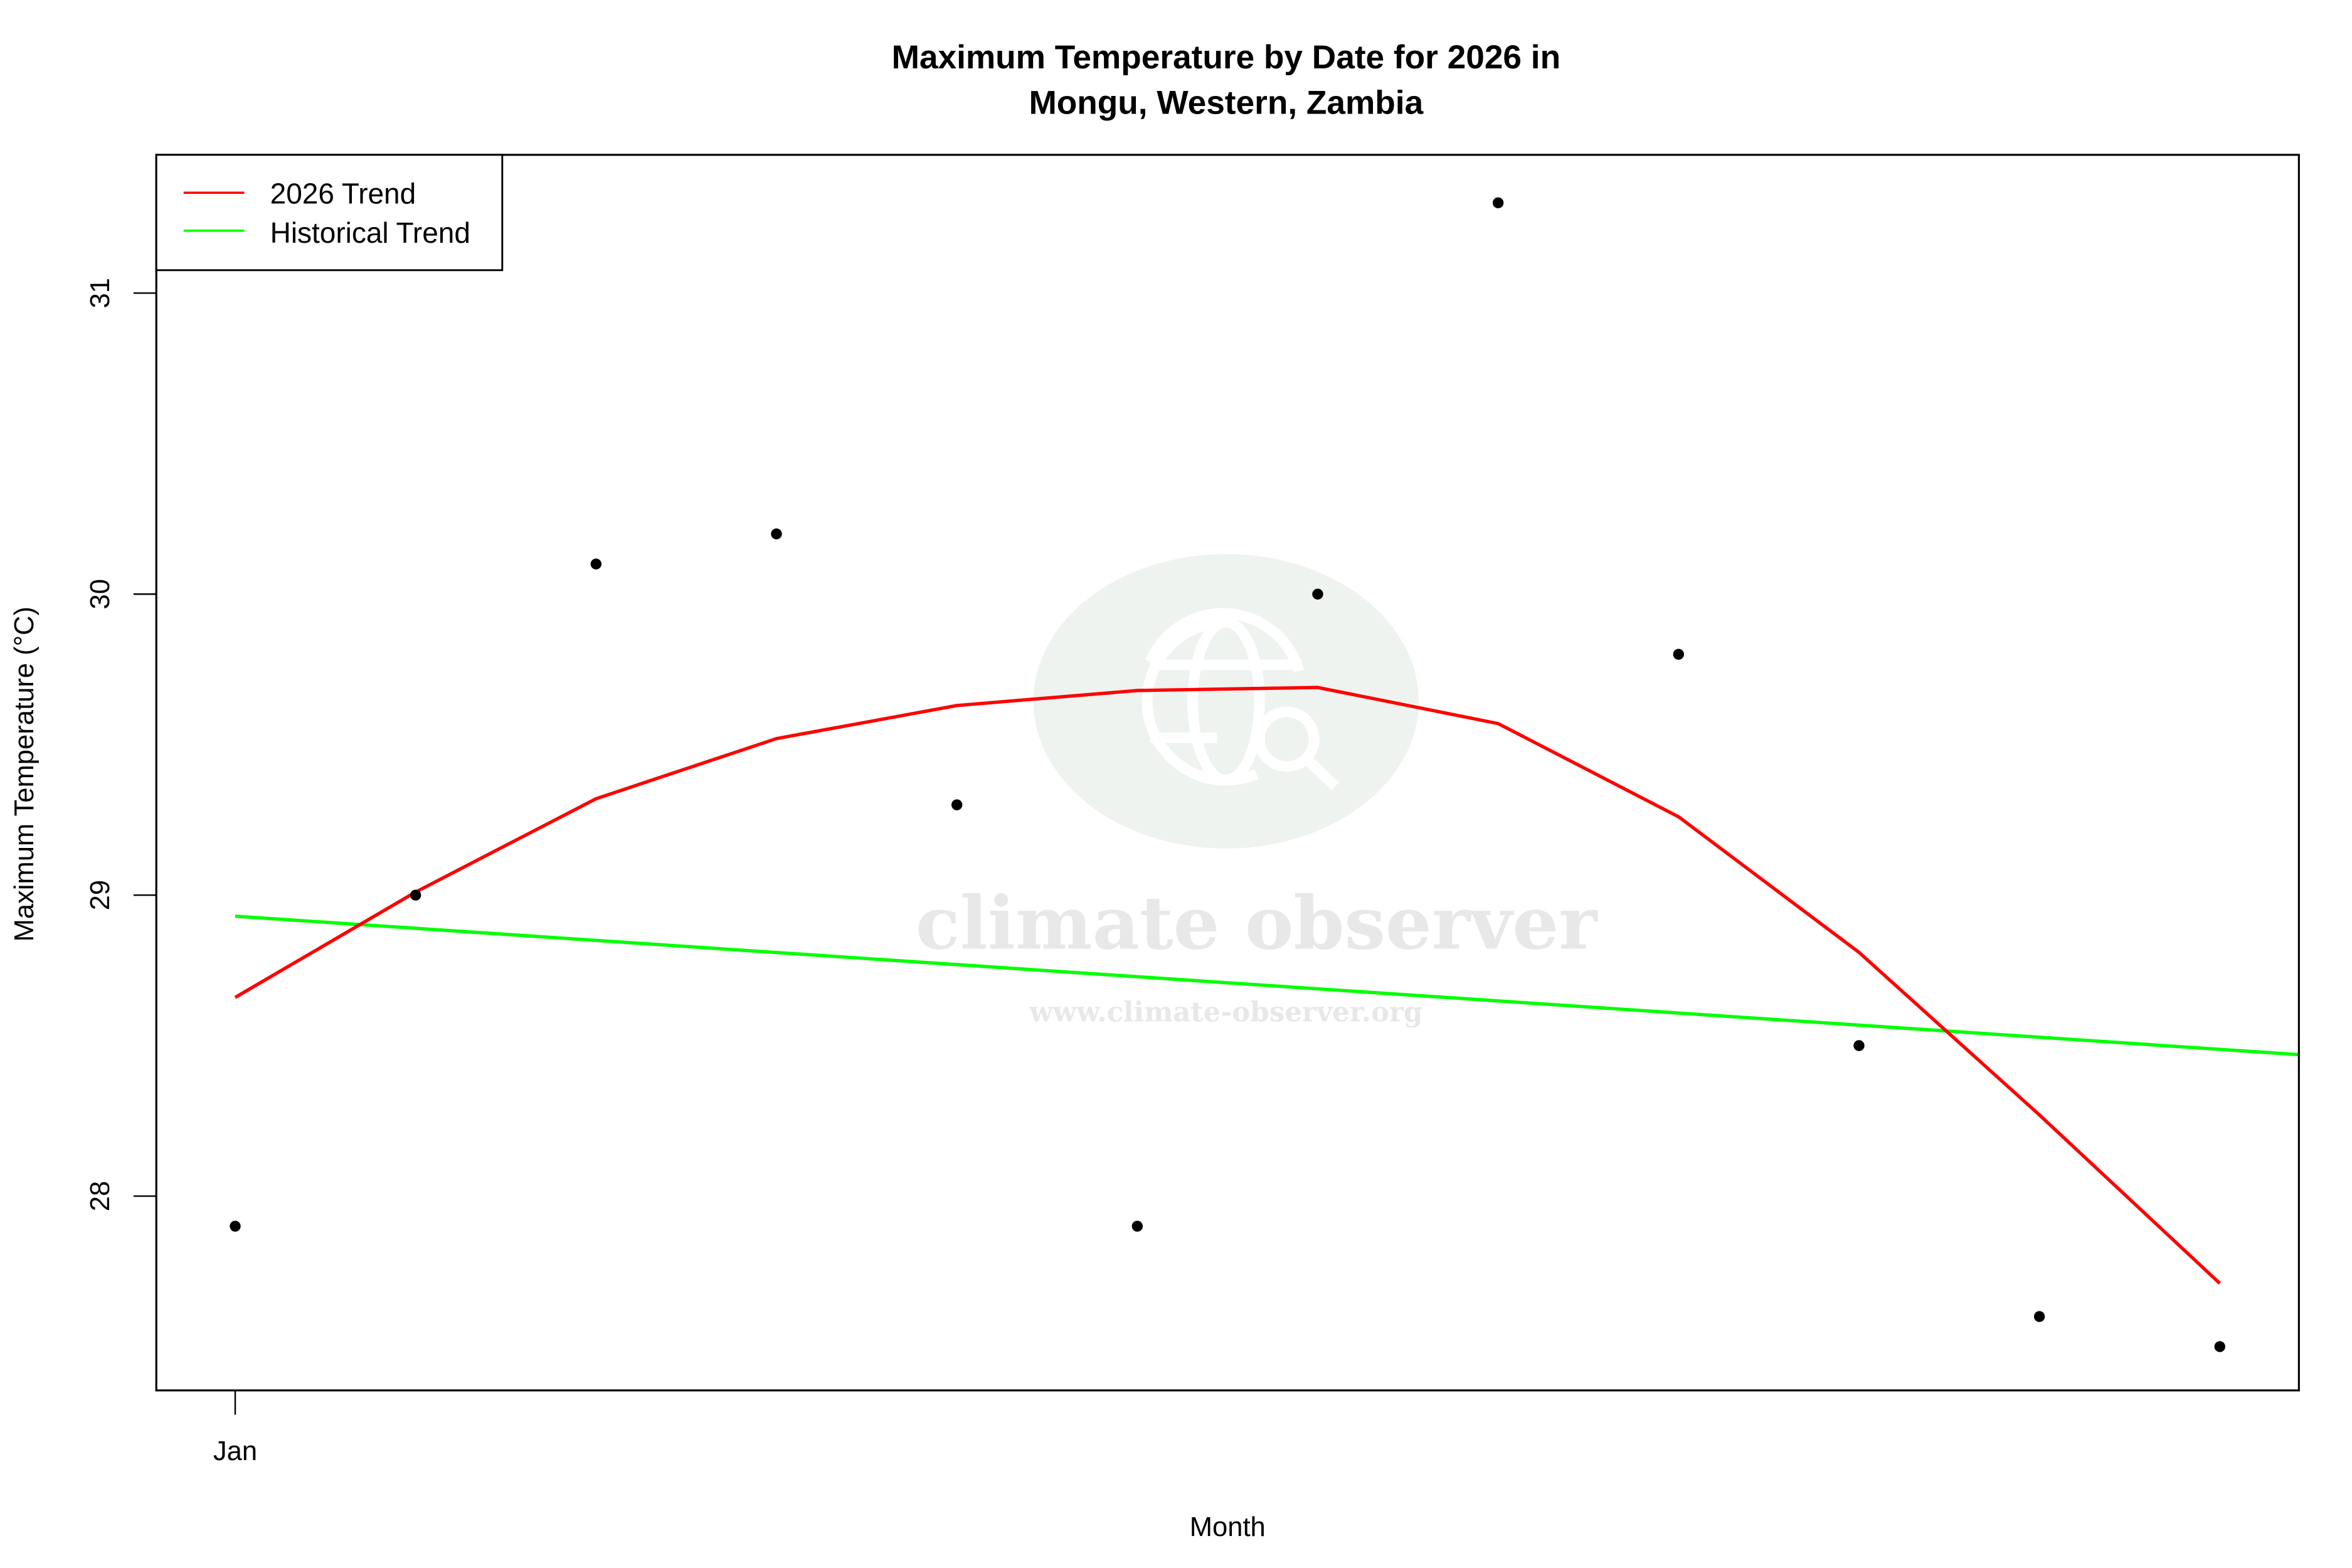 The width and height of the screenshot is (2352, 1568). Describe the element at coordinates (370, 232) in the screenshot. I see `legend-label-historical-trend: Historical Trend` at that location.